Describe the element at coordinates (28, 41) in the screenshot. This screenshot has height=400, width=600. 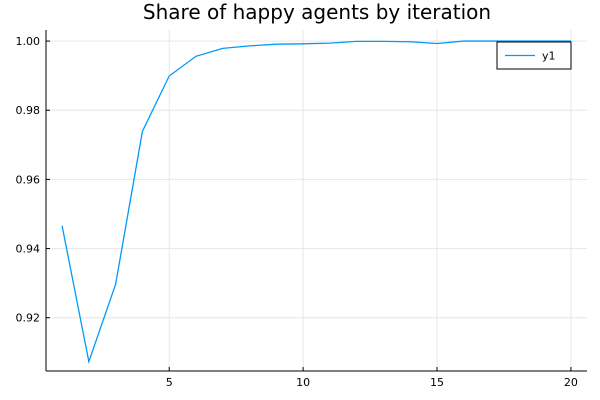
I see `y-tick-label: 1.00` at that location.